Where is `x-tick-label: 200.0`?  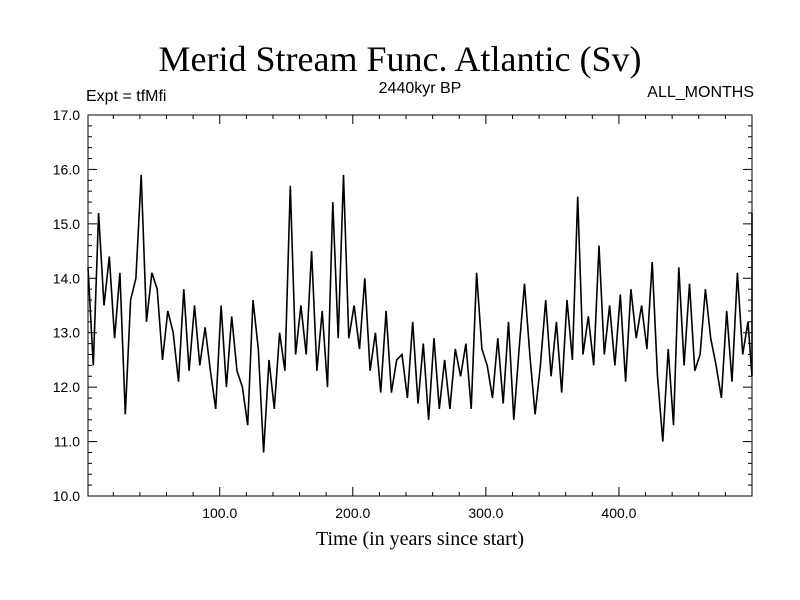
x-tick-label: 200.0 is located at coordinates (352, 513).